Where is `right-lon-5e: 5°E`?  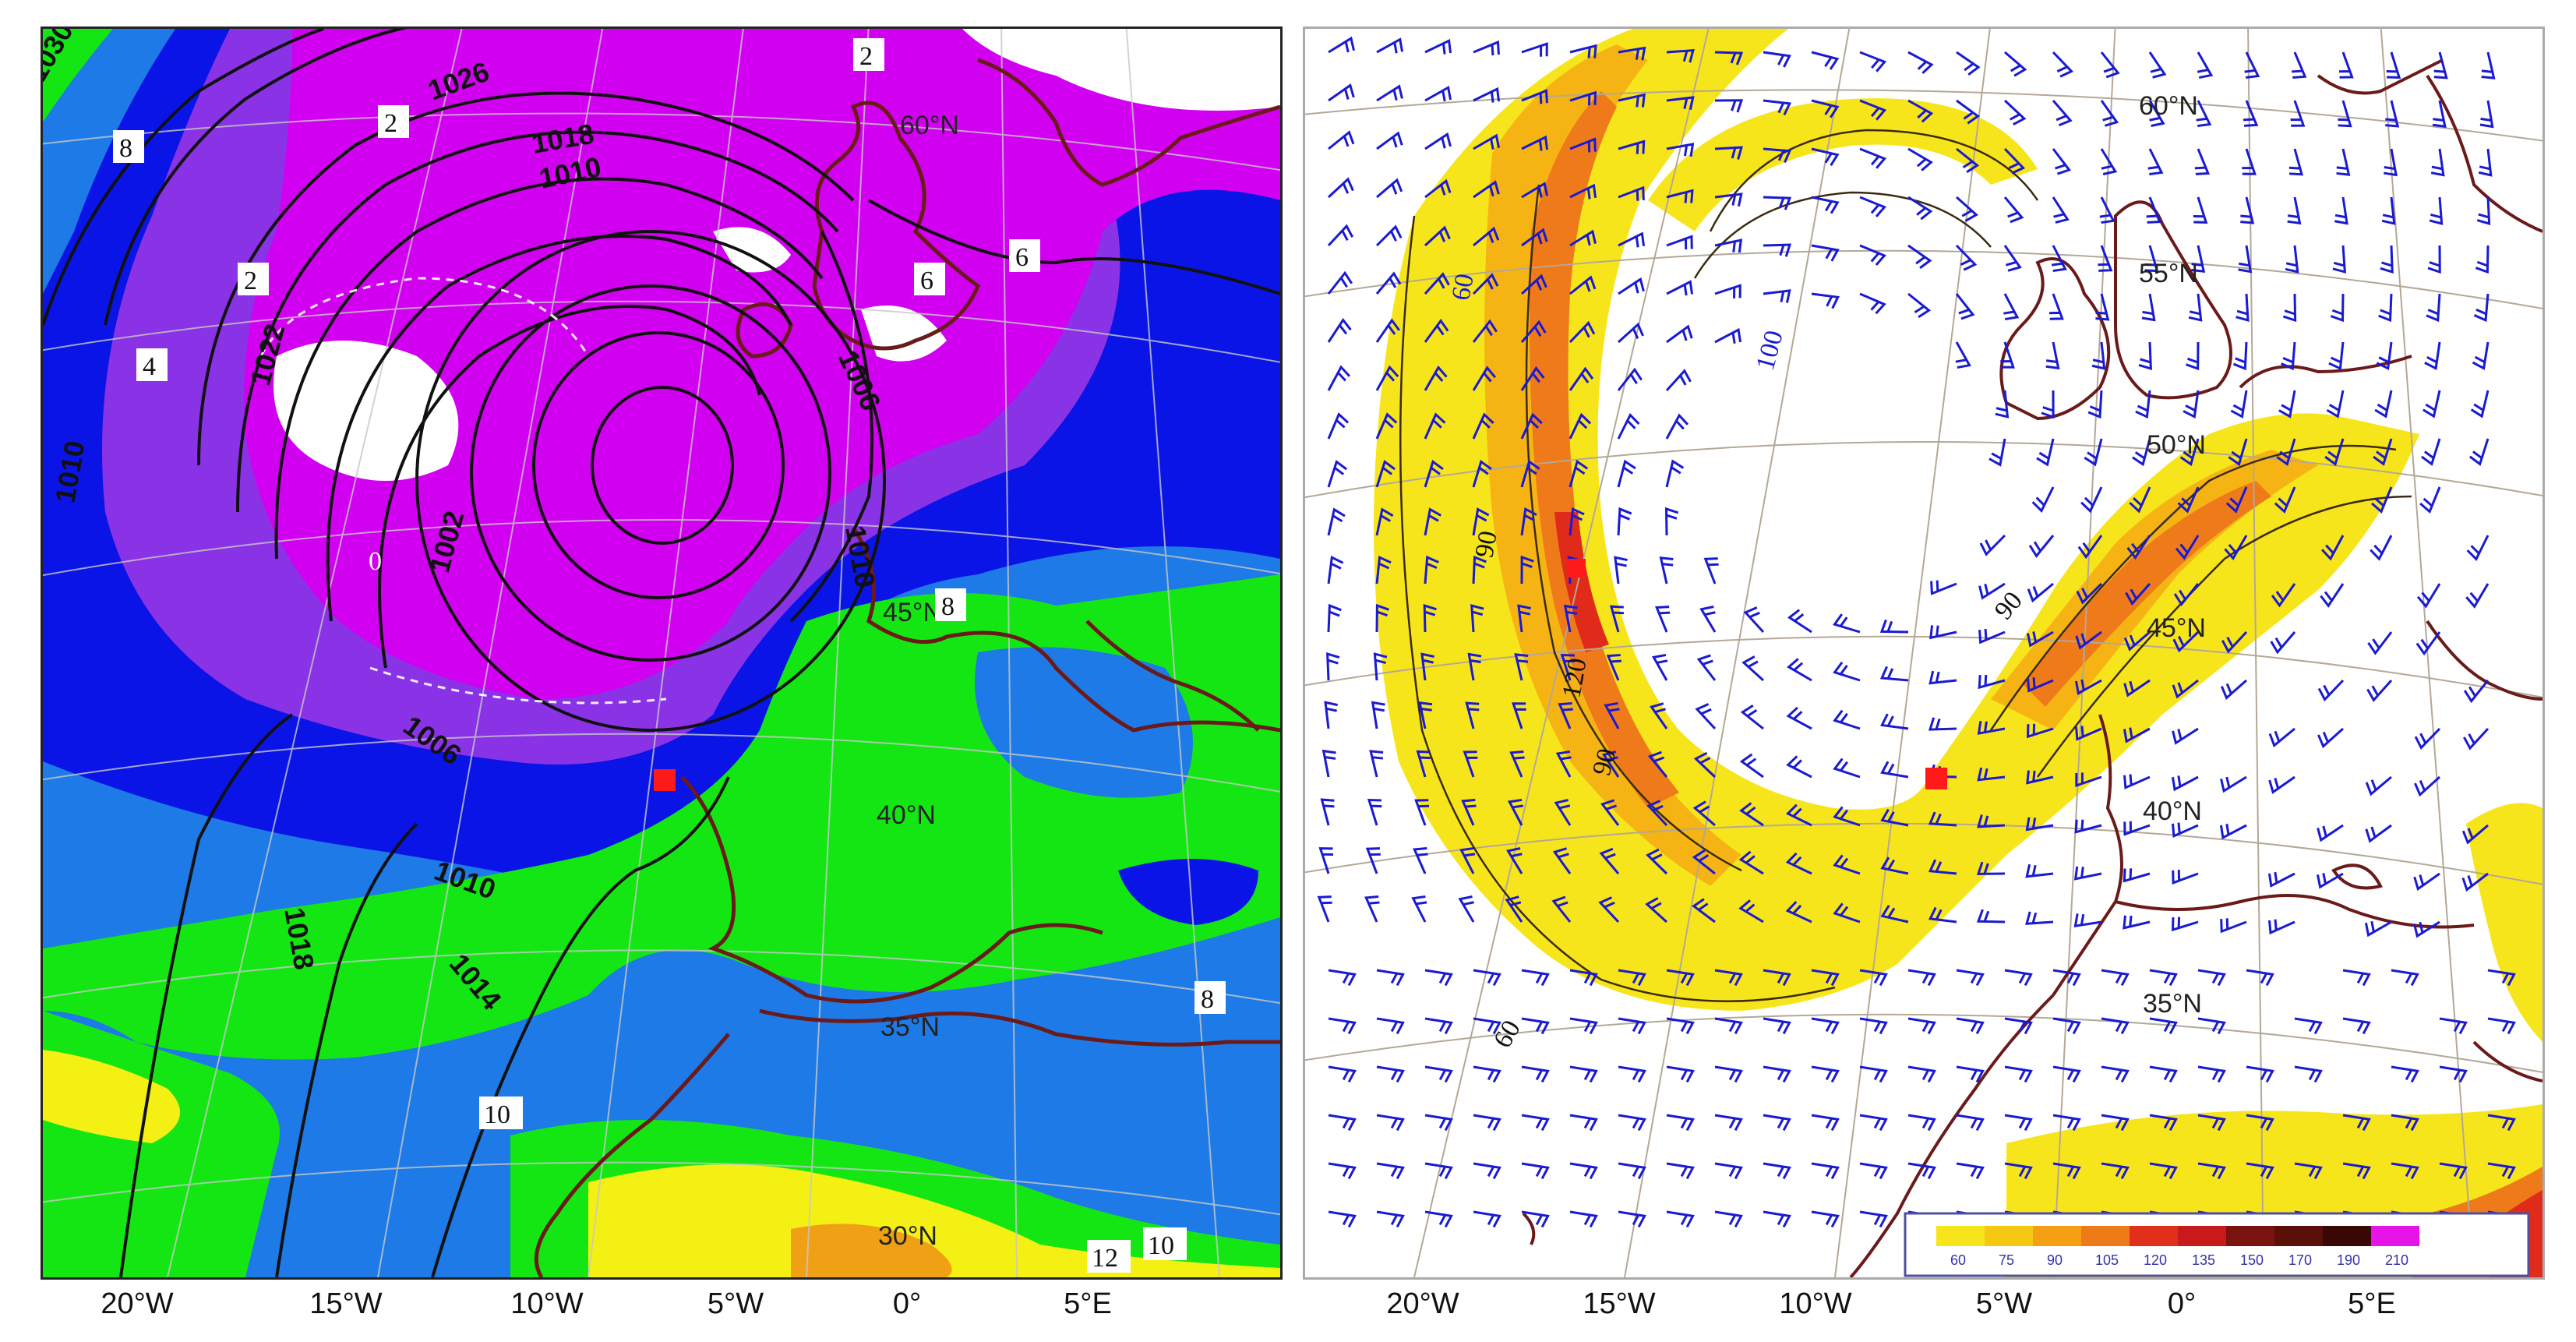 right-lon-5e: 5°E is located at coordinates (2372, 1303).